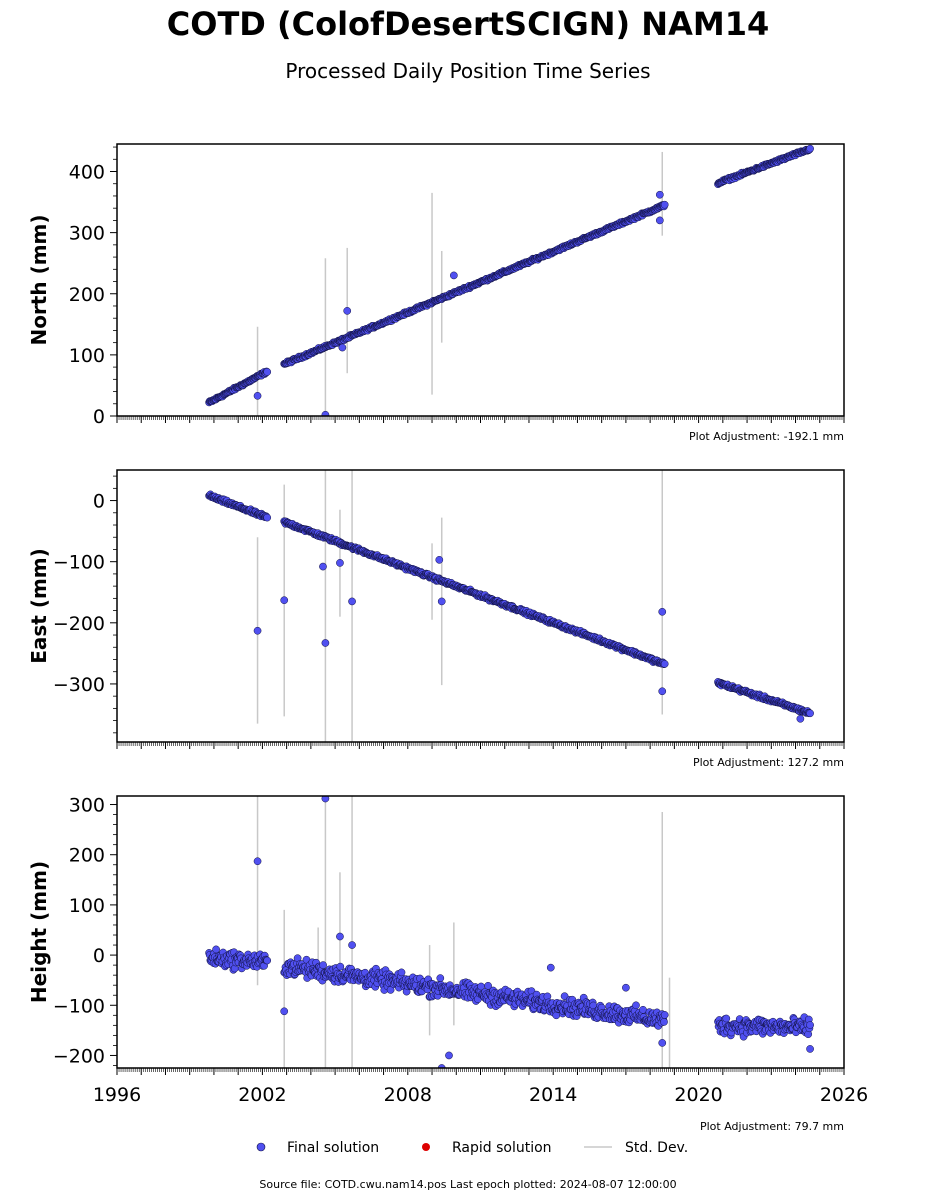 This screenshot has width=937, height=1200. What do you see at coordinates (87, 173) in the screenshot?
I see `y-tick-label: 400` at bounding box center [87, 173].